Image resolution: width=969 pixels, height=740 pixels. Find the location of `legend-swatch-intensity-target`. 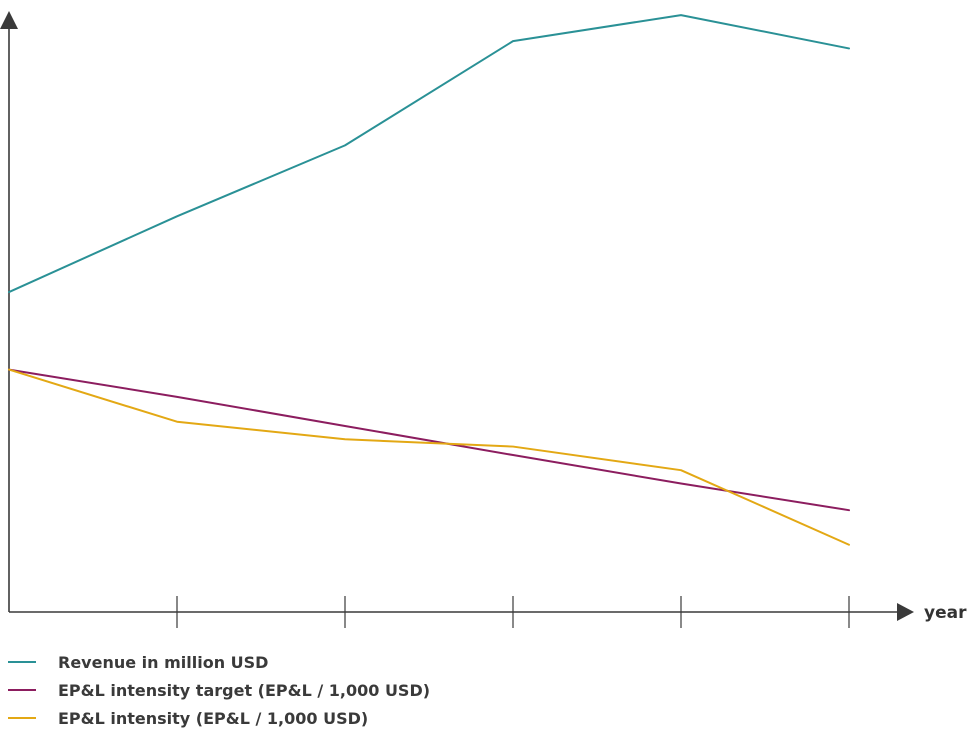

legend-swatch-intensity-target is located at coordinates (22, 690).